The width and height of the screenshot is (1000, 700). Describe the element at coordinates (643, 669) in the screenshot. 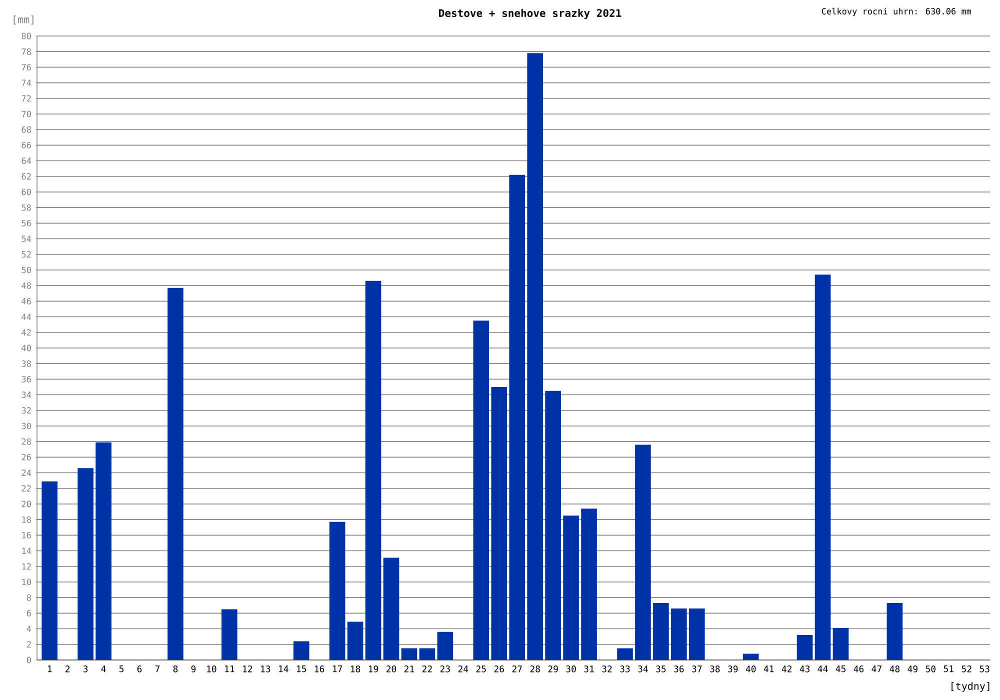

I see `x-tick-label: 34` at that location.